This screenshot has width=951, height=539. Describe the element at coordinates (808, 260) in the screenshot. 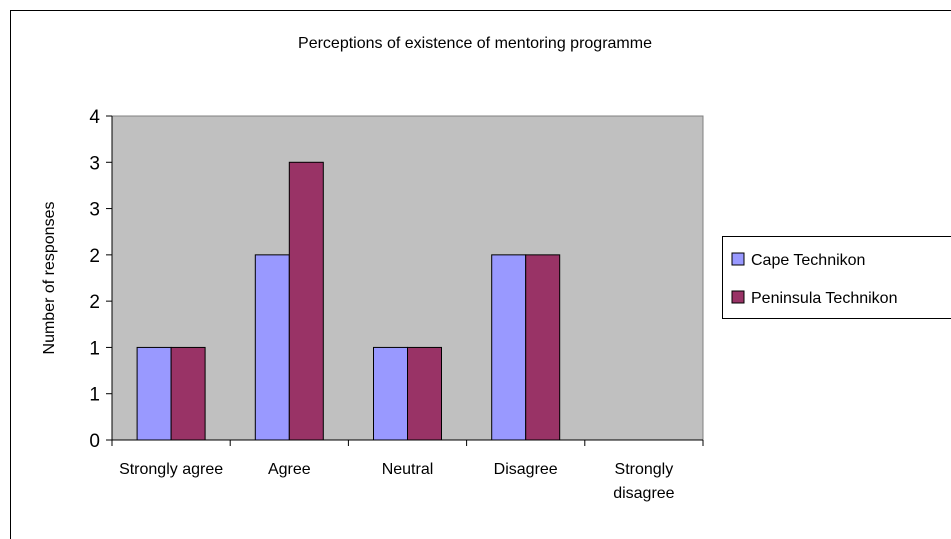

I see `legend-label: Cape Technikon` at that location.